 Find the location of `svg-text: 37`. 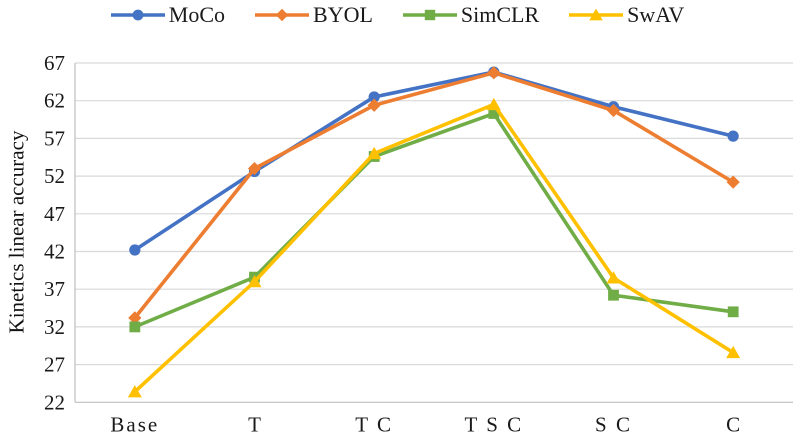

svg-text: 37 is located at coordinates (54, 289).